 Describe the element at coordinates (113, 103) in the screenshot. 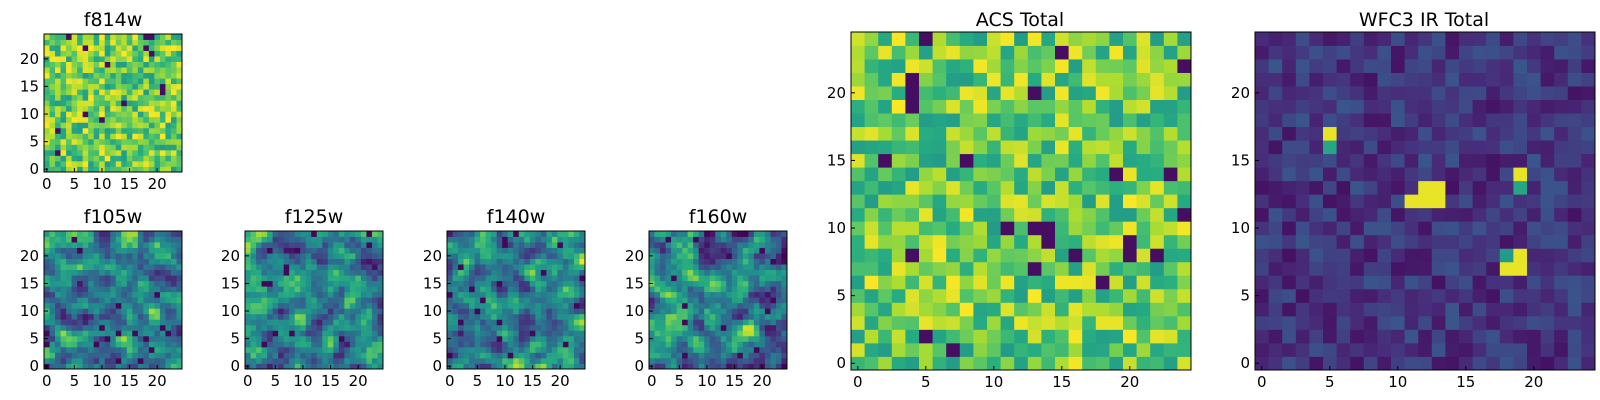

I see `axes-frame-f814w` at that location.